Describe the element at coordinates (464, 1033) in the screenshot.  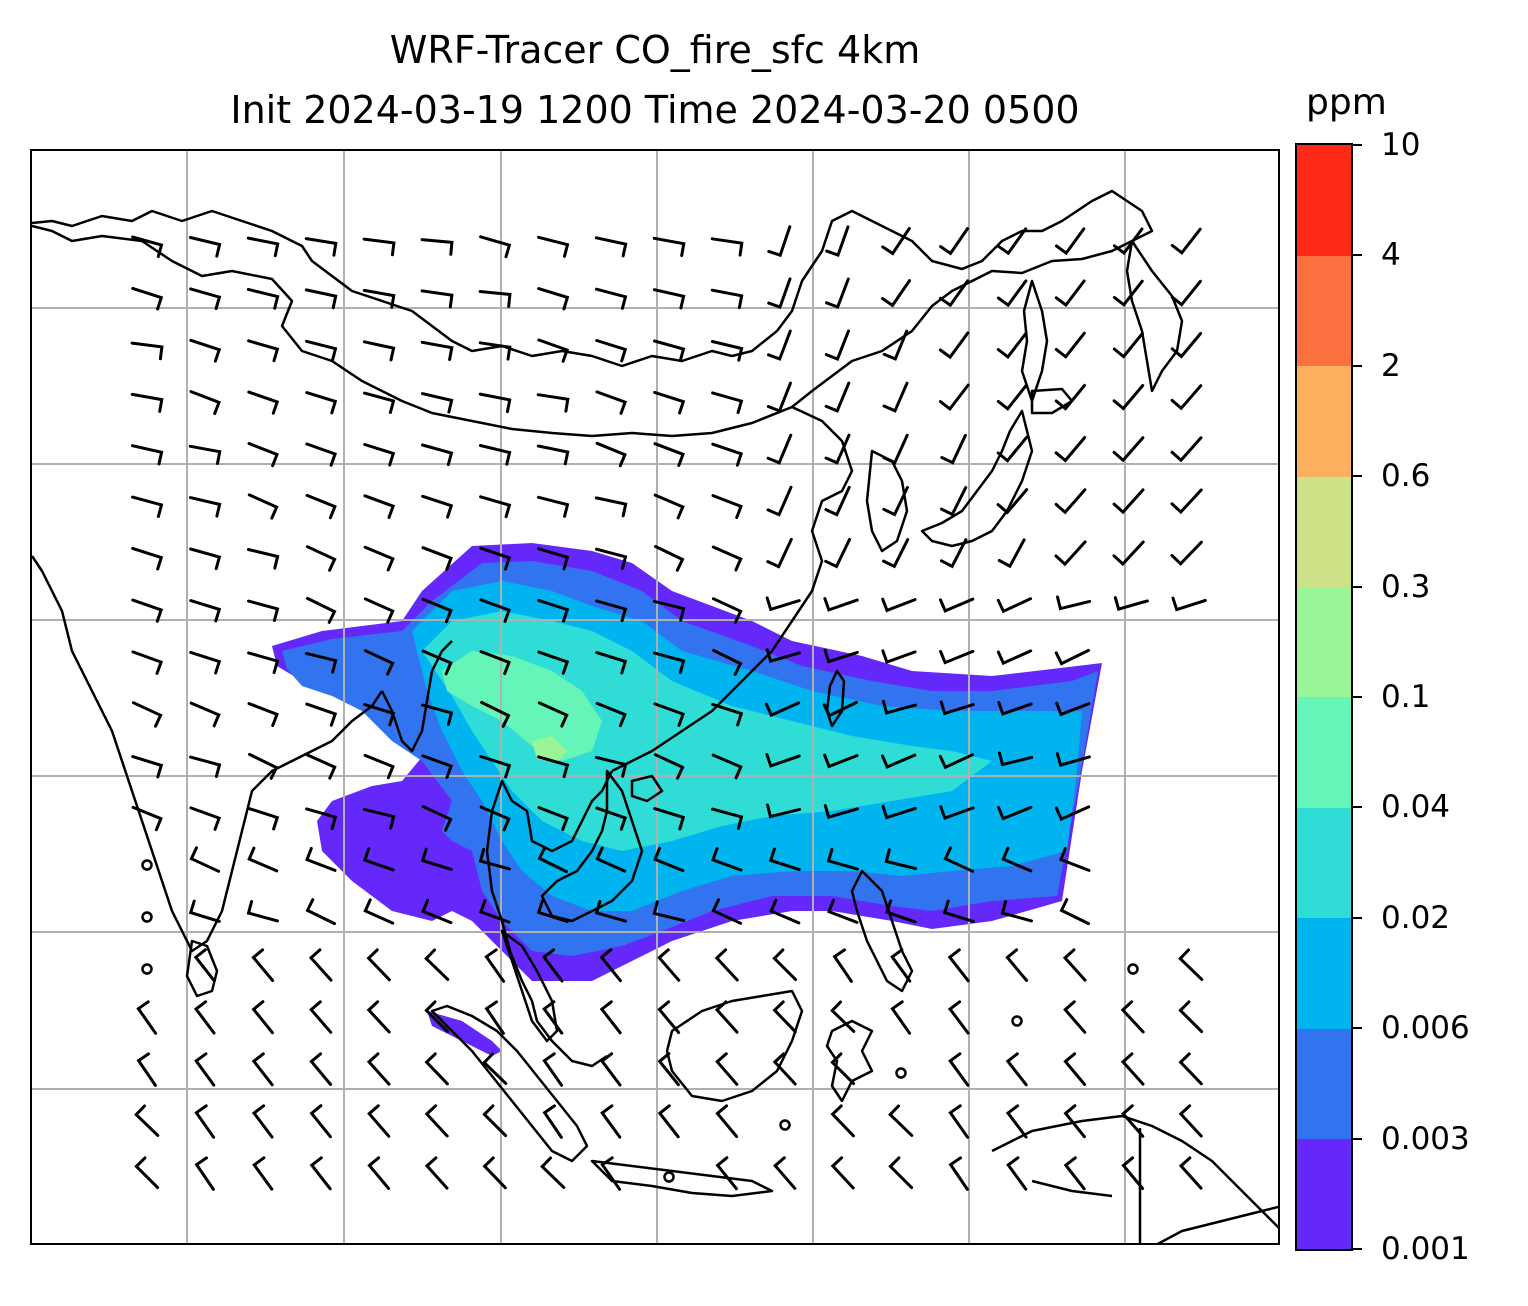
I see `tracer-level-0.001-b` at that location.